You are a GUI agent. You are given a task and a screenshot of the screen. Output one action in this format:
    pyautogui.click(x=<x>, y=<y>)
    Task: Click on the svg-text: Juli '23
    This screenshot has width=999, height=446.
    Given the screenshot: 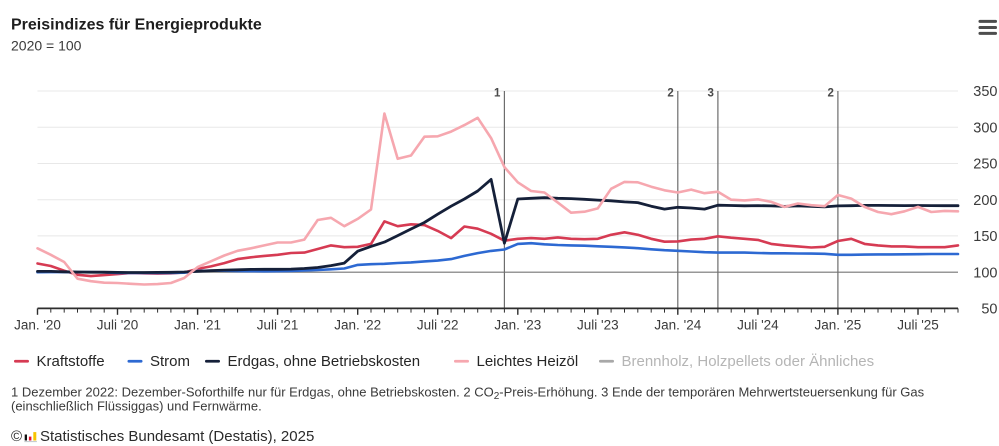 What is the action you would take?
    pyautogui.click(x=598, y=325)
    